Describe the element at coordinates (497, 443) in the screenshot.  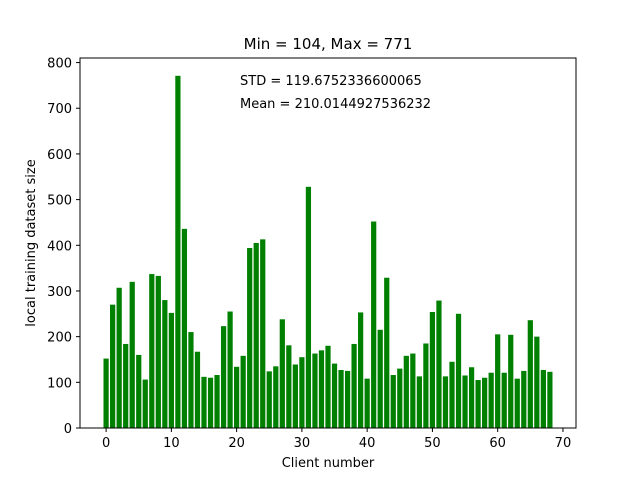
I see `x-tick-label: 60` at that location.